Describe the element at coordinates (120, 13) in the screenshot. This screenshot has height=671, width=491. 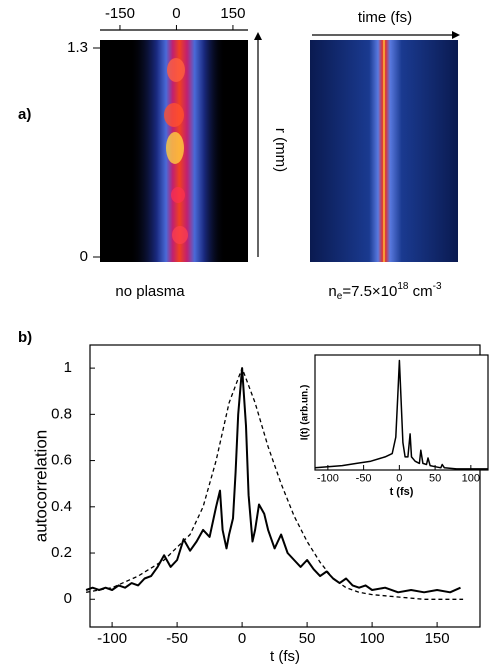
I see `x-tick-label: -150` at that location.